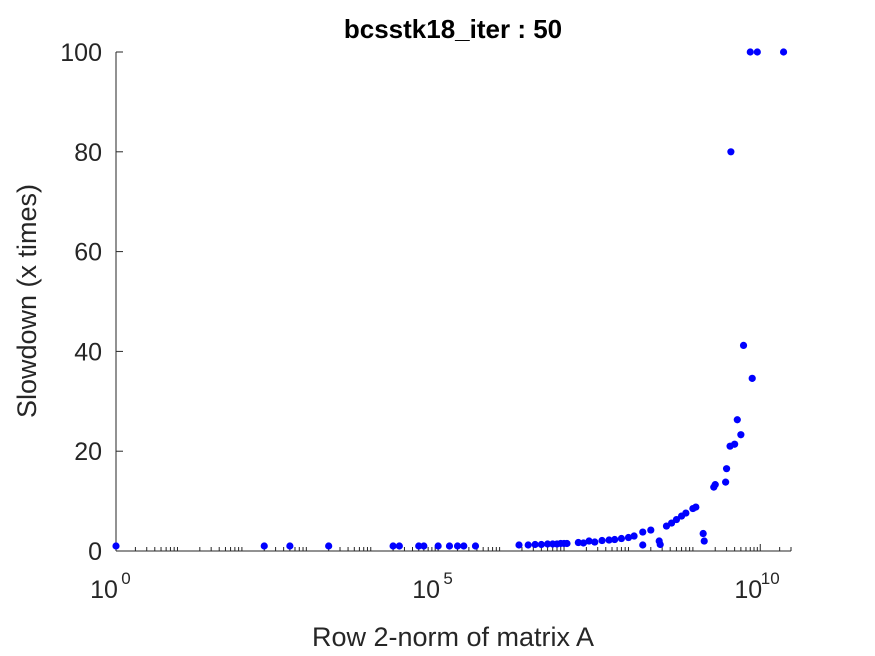  What do you see at coordinates (88, 452) in the screenshot?
I see `y-tick-label: 20` at bounding box center [88, 452].